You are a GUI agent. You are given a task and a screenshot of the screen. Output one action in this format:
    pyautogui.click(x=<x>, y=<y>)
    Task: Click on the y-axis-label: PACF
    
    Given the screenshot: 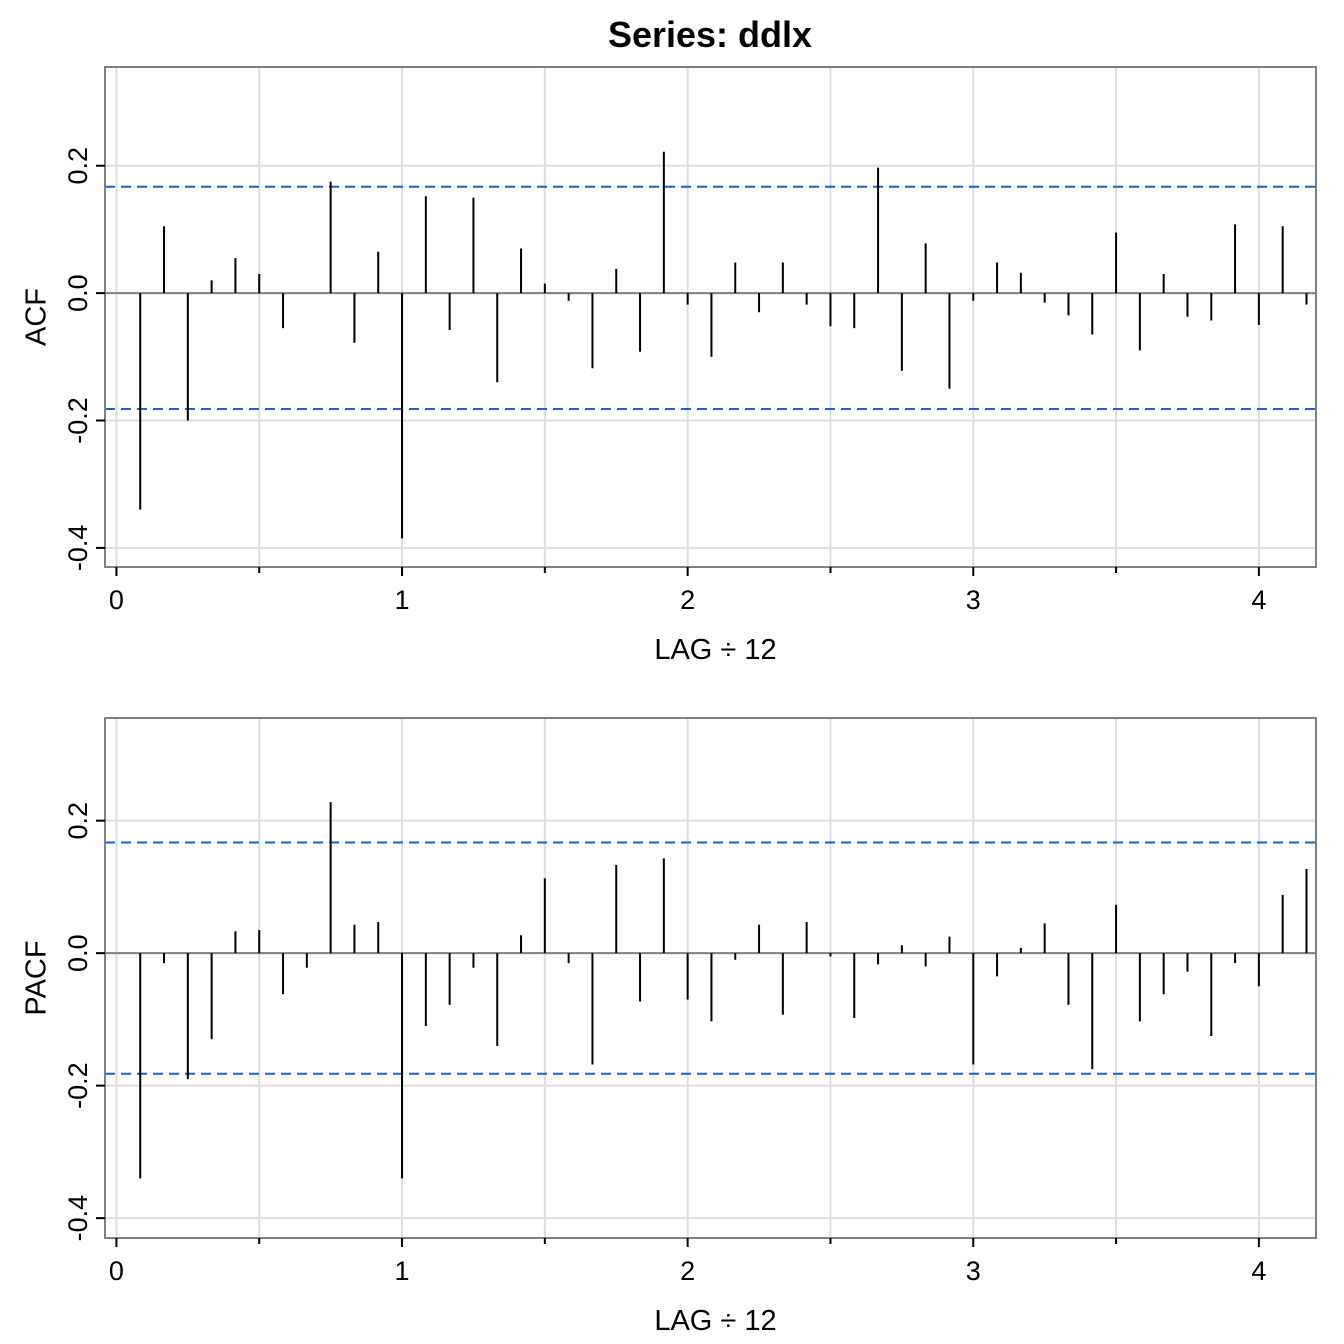 What is the action you would take?
    pyautogui.click(x=37, y=977)
    